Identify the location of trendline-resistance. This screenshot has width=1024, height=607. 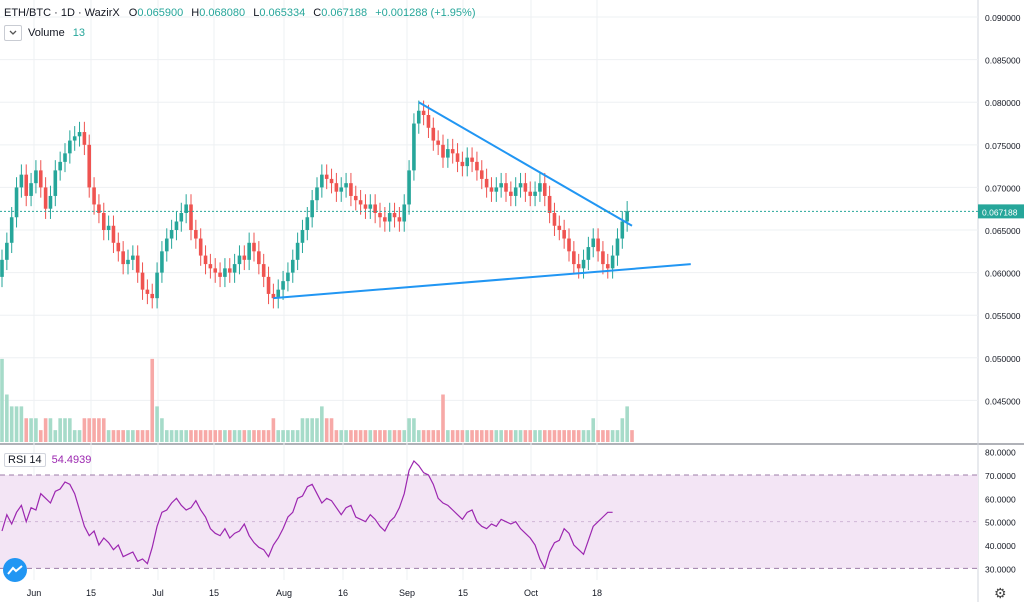
(525, 164).